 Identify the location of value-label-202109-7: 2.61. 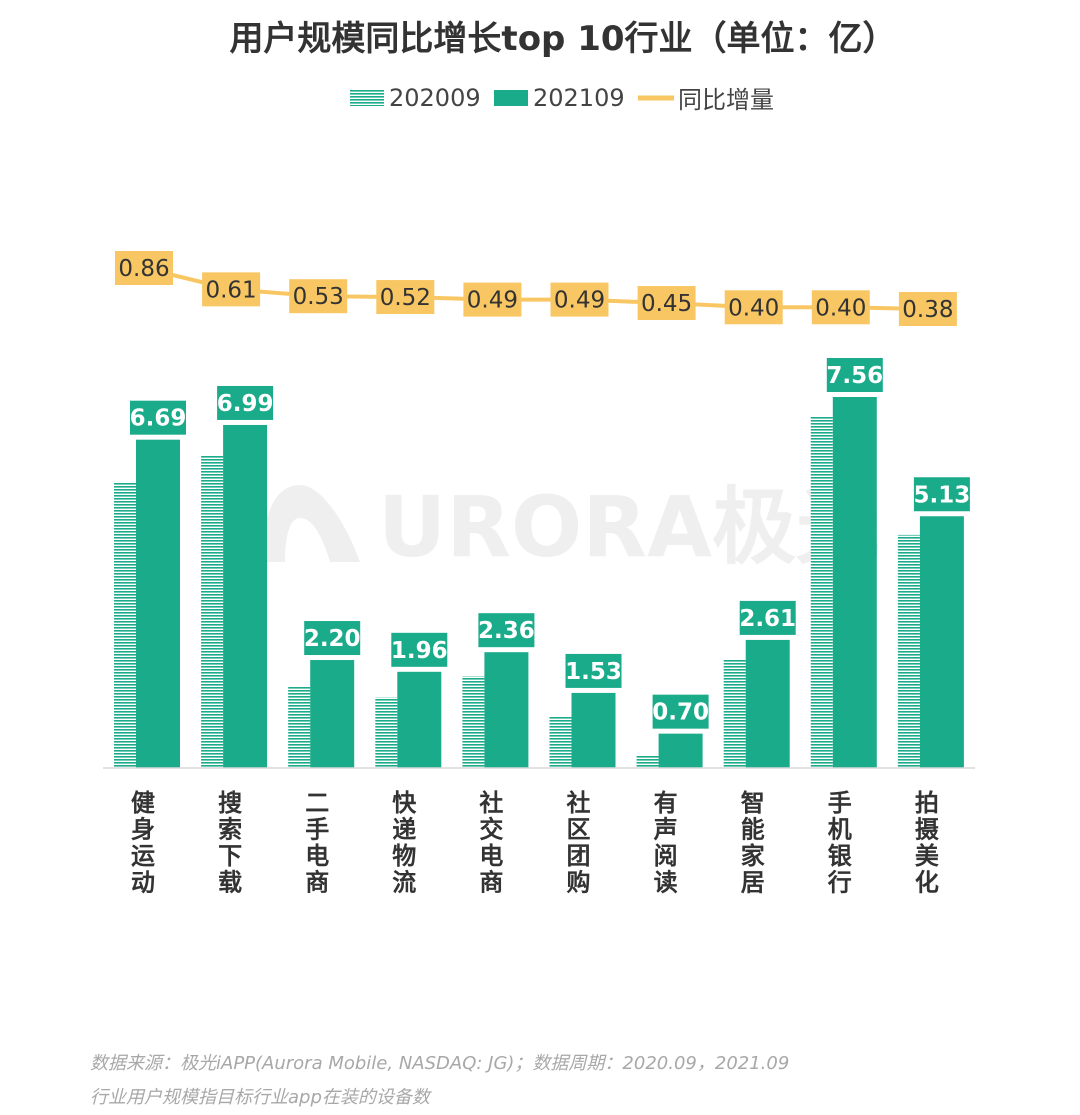
(767, 619).